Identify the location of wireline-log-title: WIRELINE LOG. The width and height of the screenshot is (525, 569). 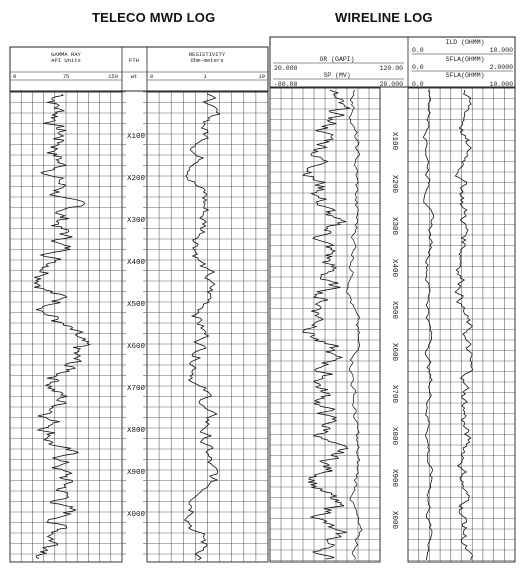
(384, 17).